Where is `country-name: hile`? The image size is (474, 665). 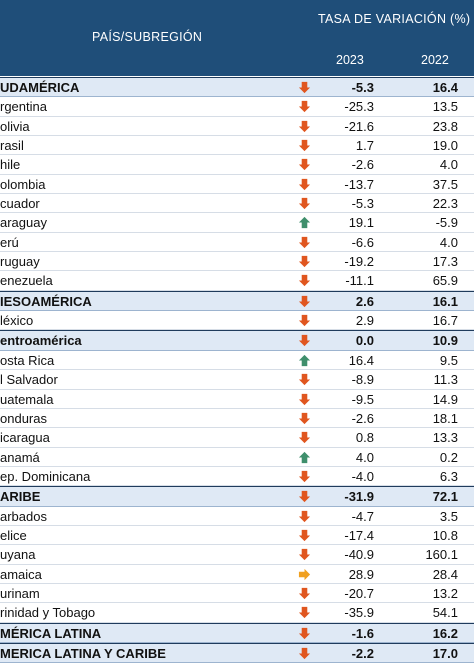 country-name: hile is located at coordinates (10, 165).